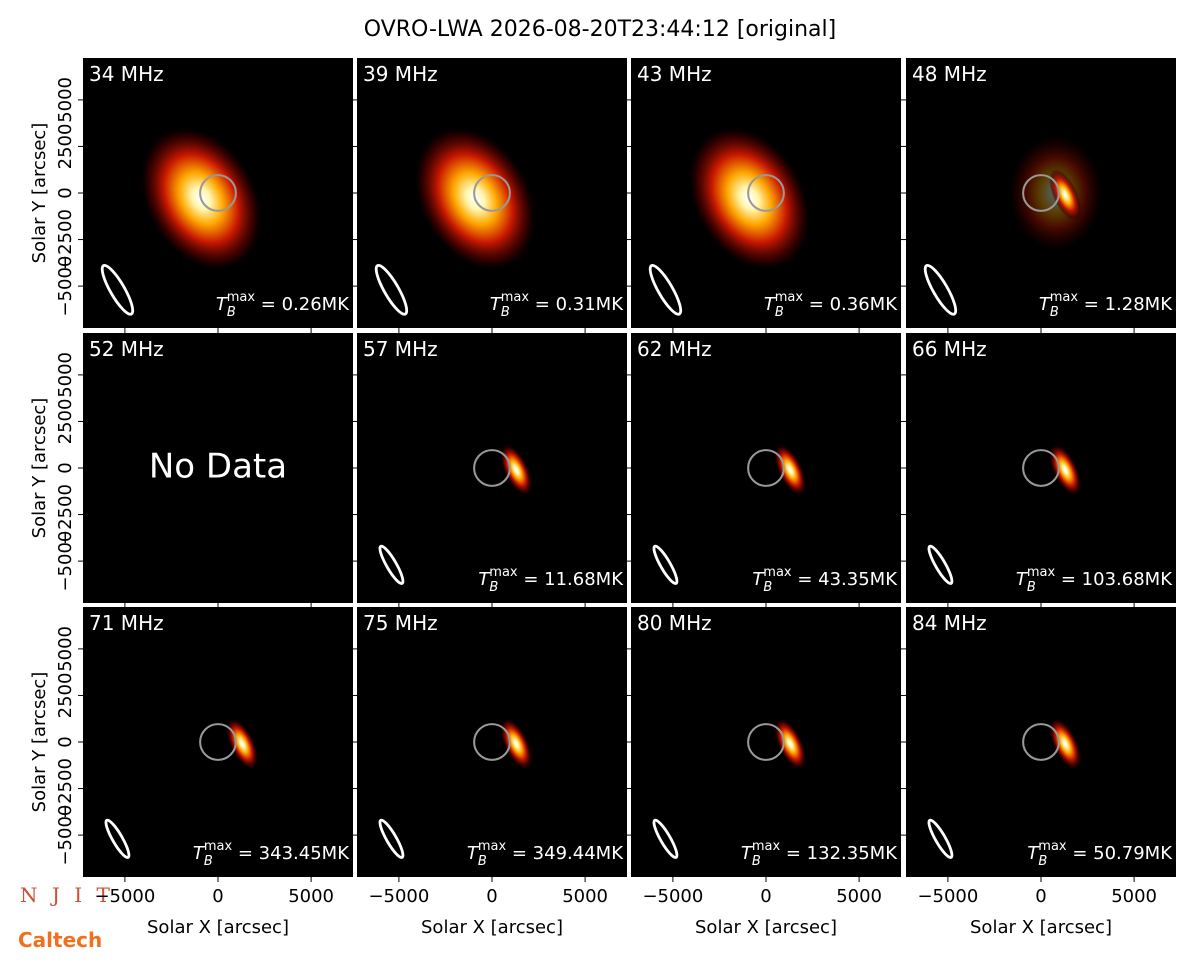 This screenshot has height=975, width=1200. I want to click on panel-title: 57 MHz, so click(400, 349).